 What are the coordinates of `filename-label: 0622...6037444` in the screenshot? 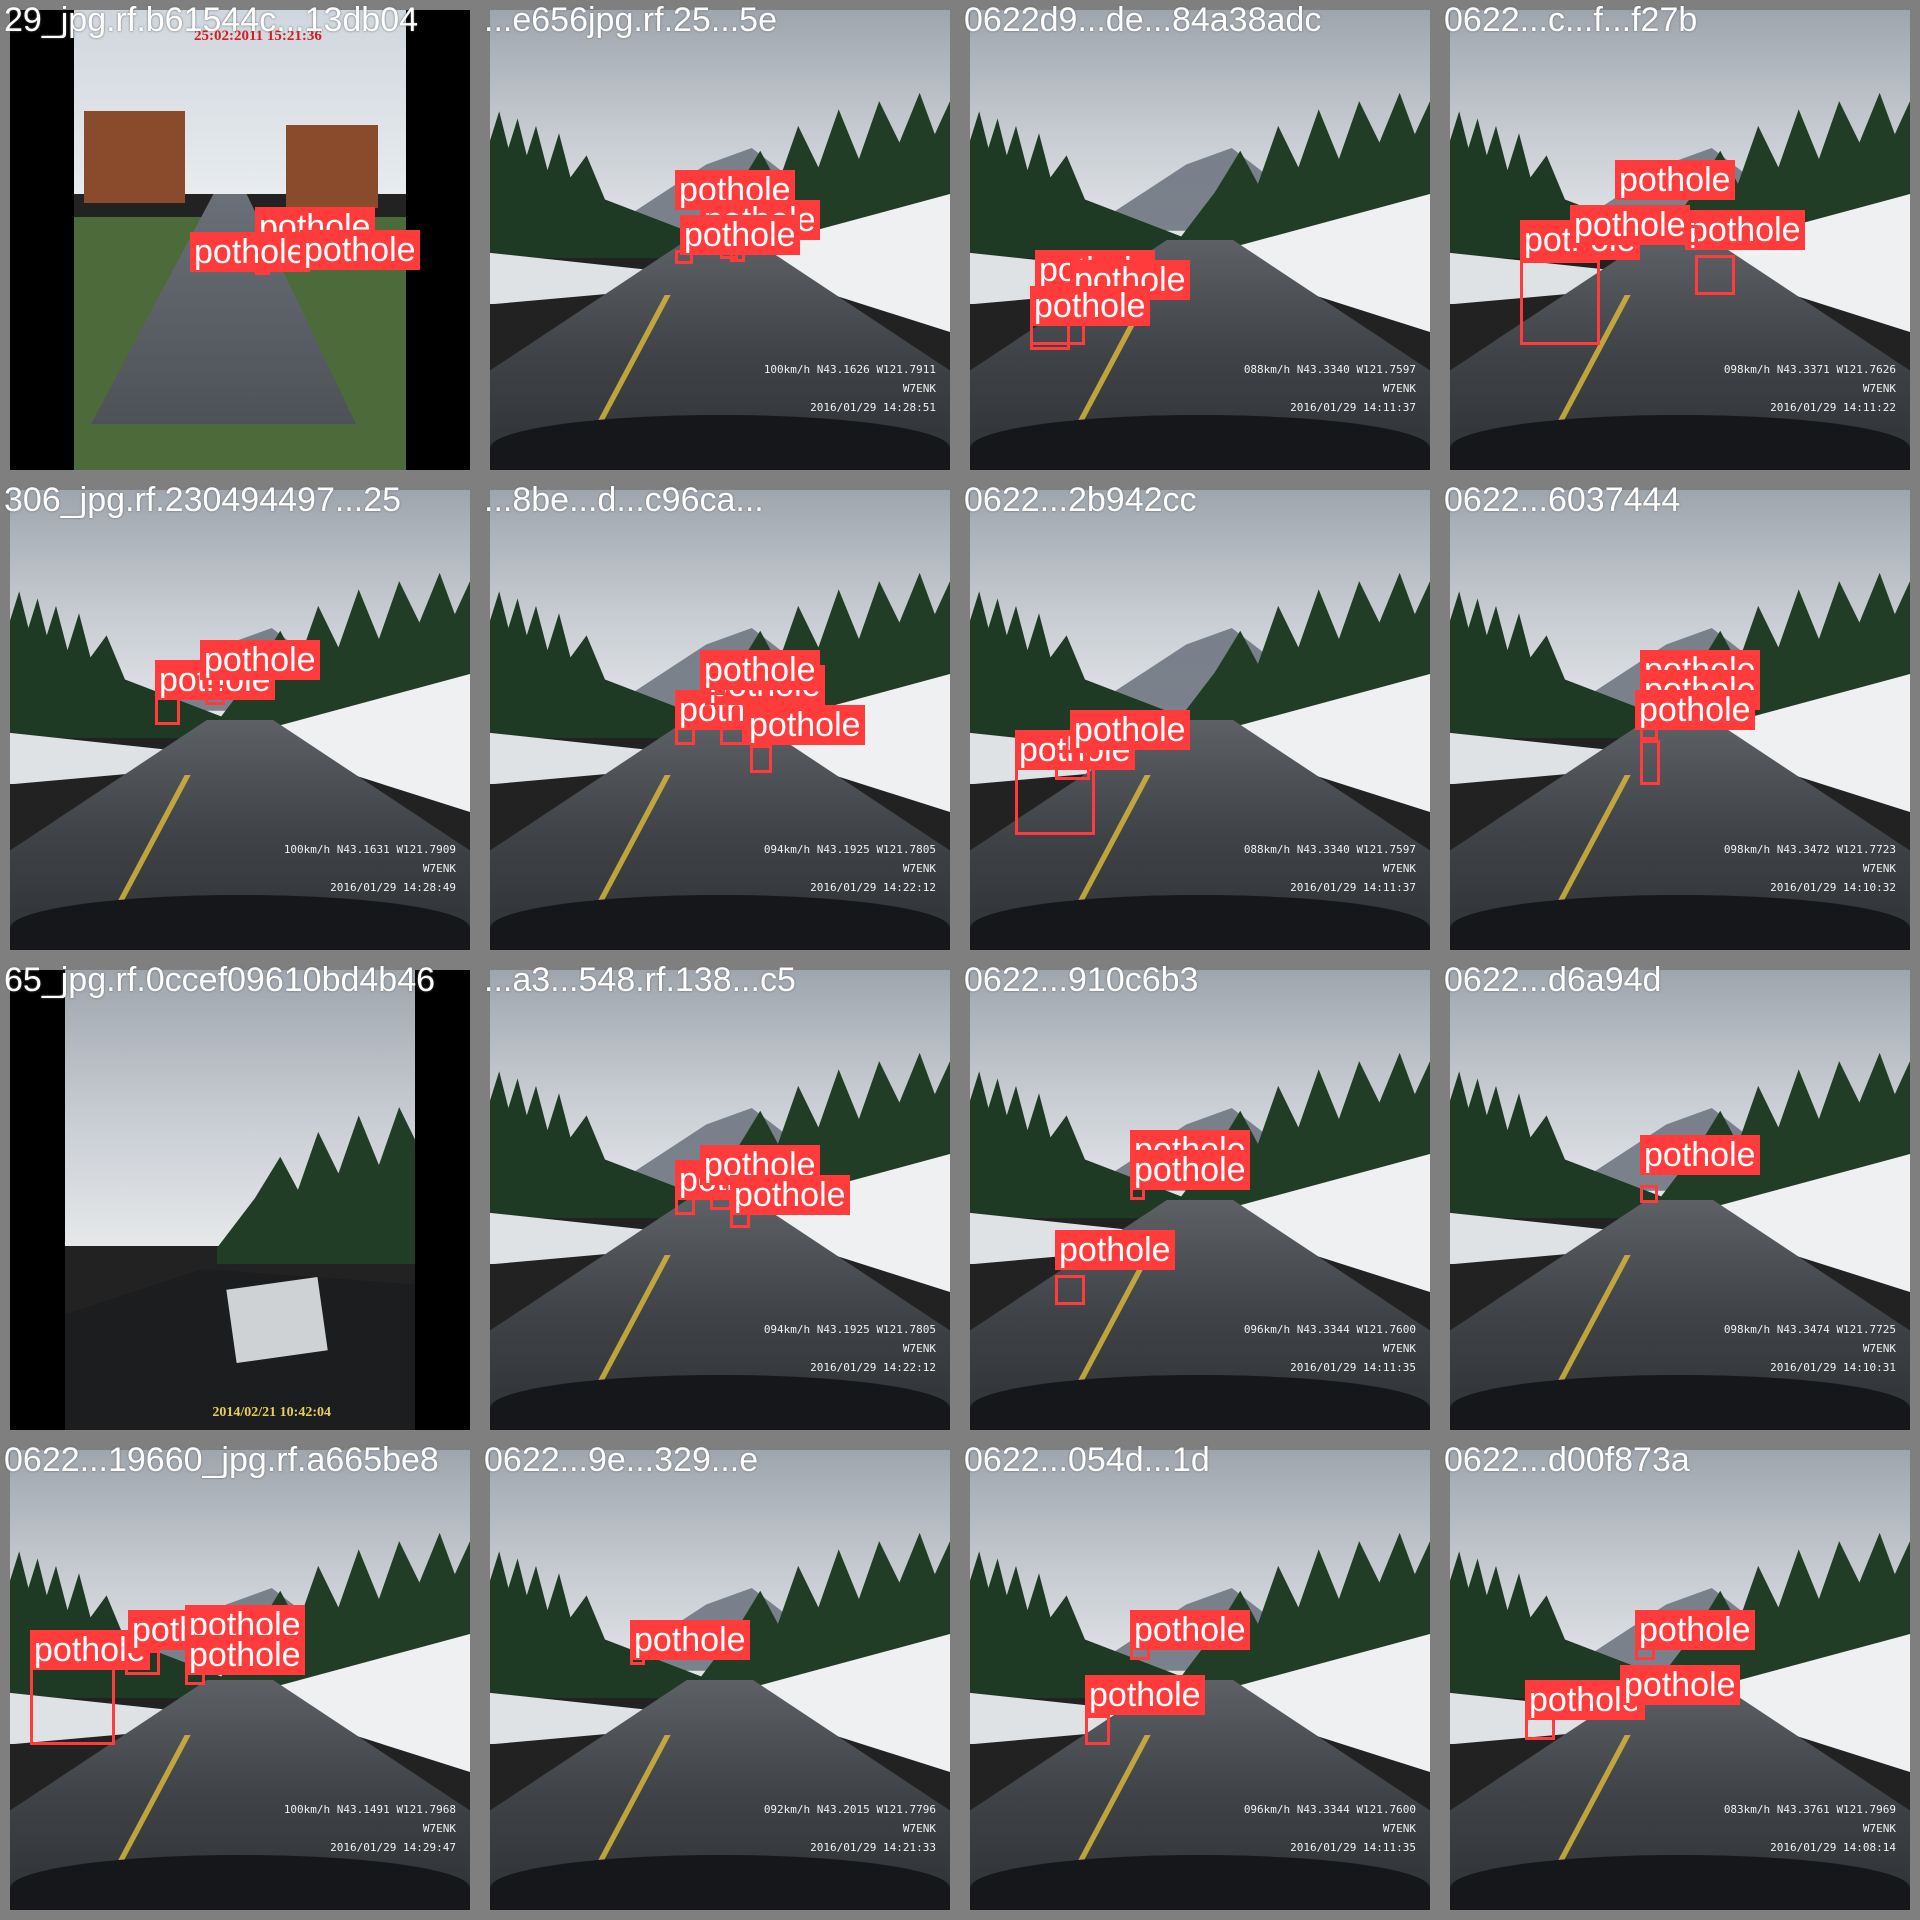 It's located at (1562, 500).